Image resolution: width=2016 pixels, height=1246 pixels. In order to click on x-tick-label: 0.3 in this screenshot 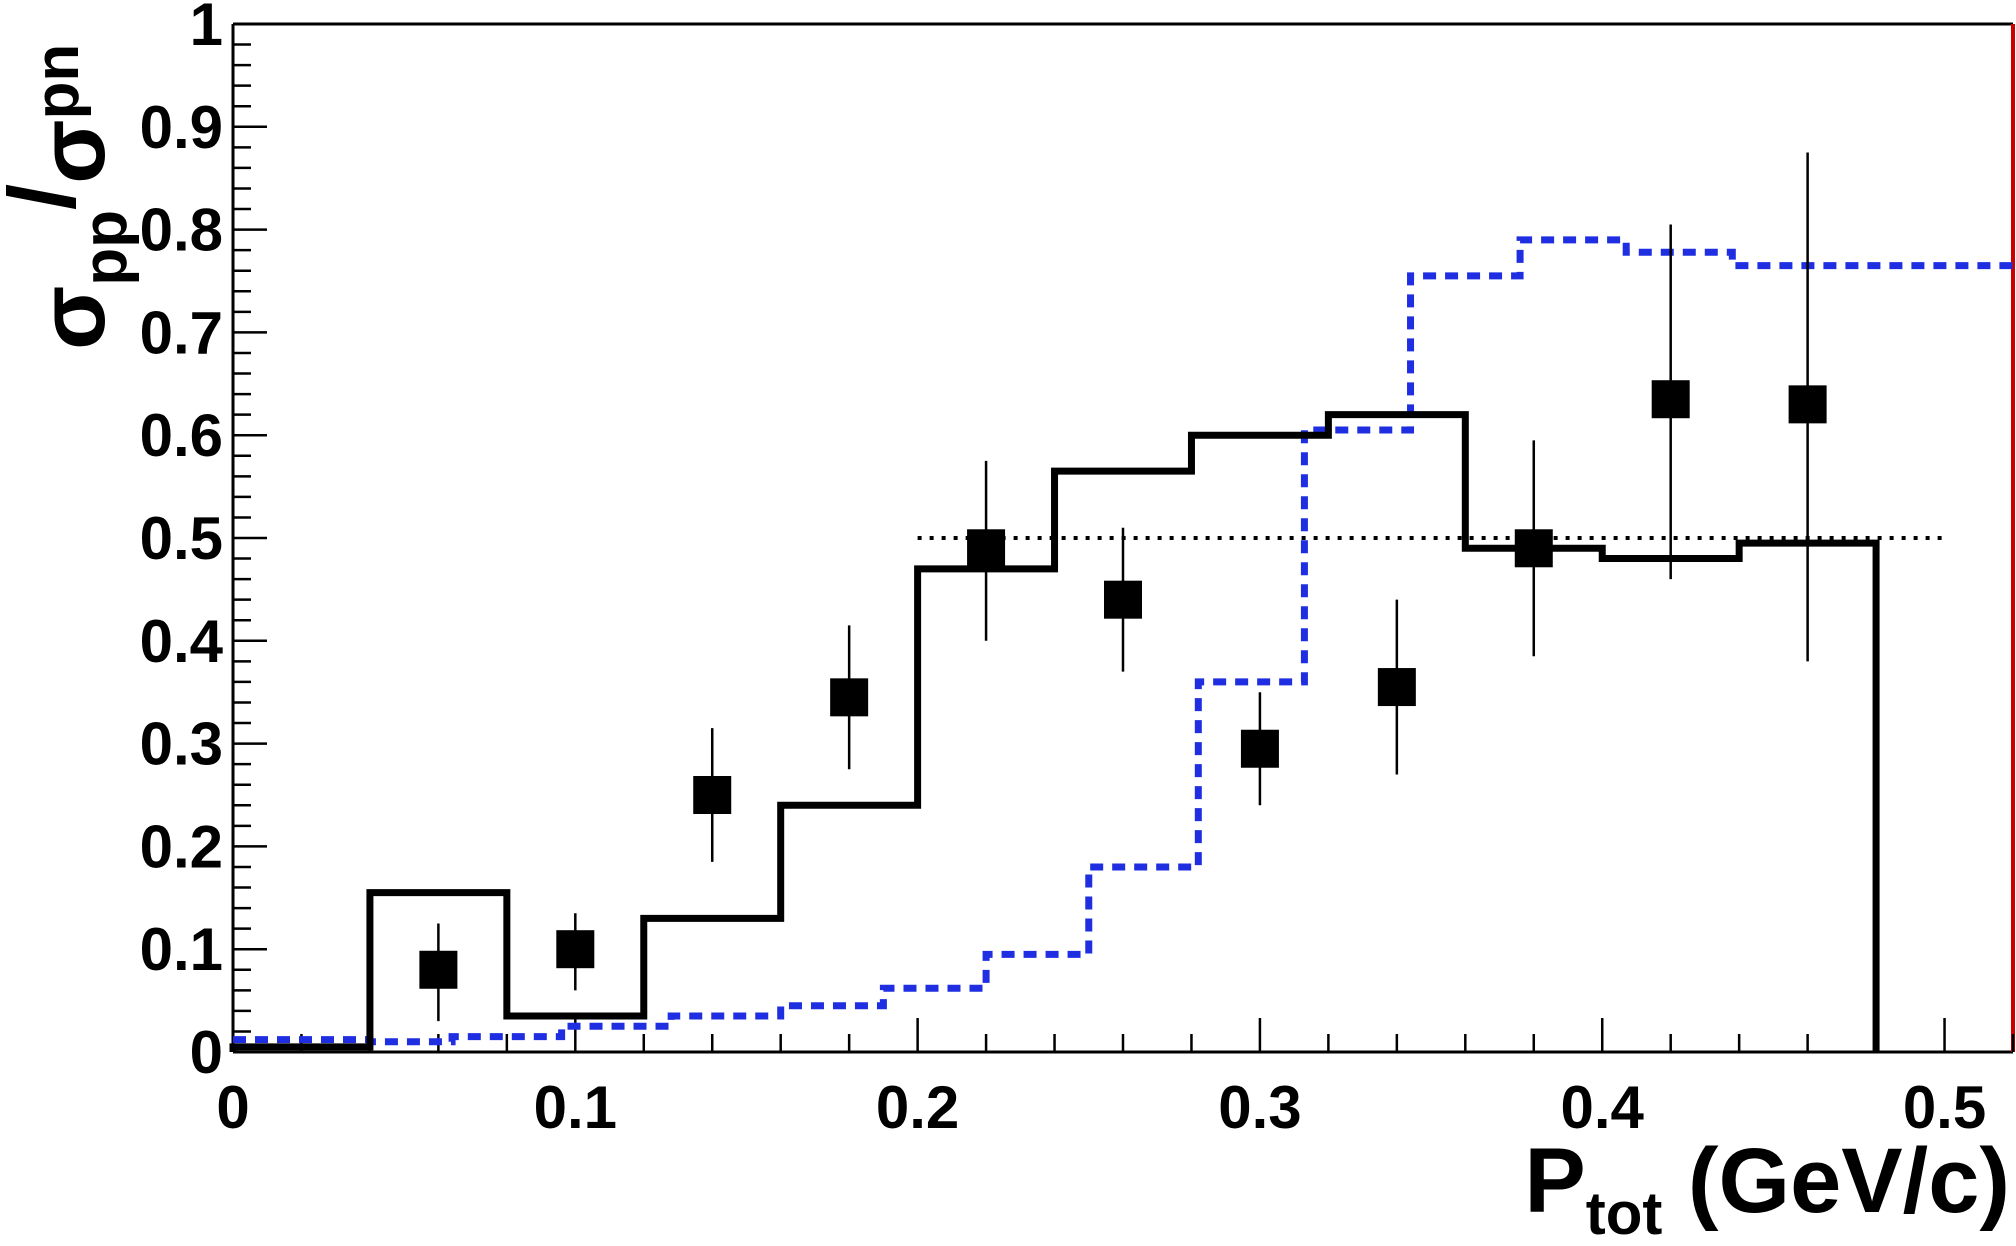, I will do `click(1259, 1107)`.